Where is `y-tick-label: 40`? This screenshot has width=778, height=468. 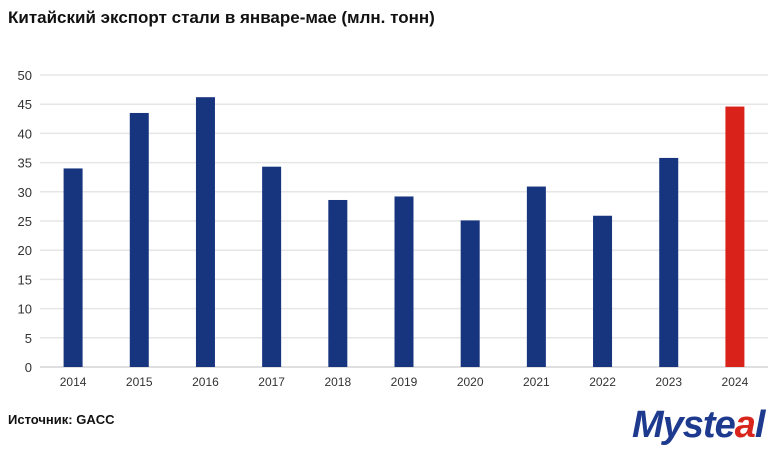 y-tick-label: 40 is located at coordinates (25, 133).